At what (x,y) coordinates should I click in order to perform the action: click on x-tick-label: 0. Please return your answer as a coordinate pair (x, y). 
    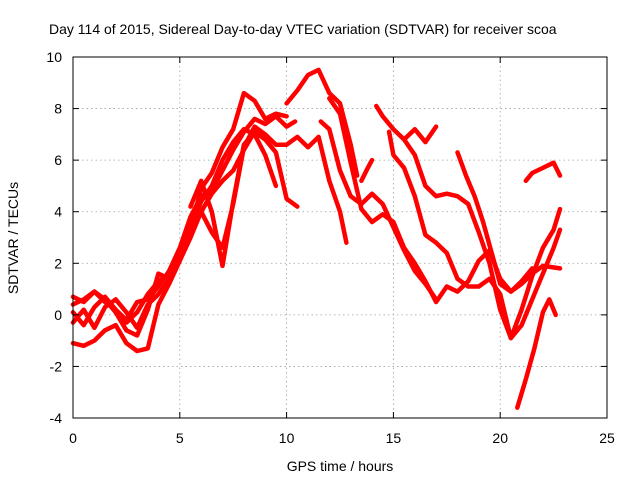
    Looking at the image, I should click on (73, 438).